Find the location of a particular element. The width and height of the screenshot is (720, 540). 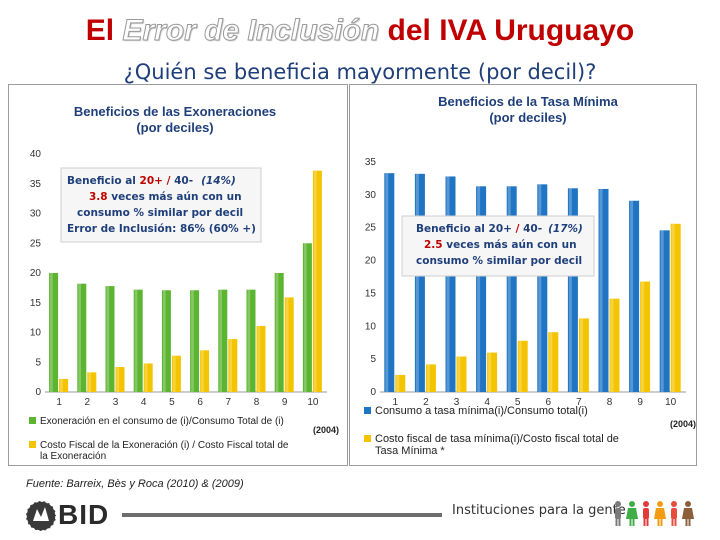

x-tick-label: 9 is located at coordinates (285, 402).